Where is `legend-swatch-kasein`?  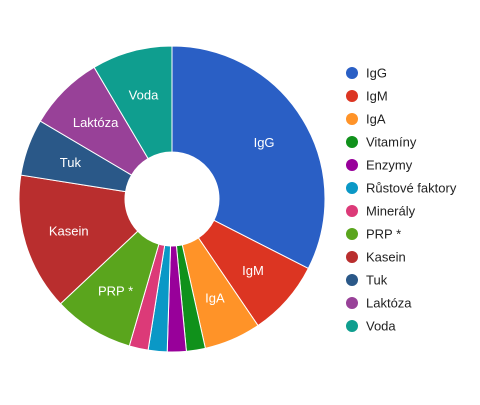 legend-swatch-kasein is located at coordinates (352, 257).